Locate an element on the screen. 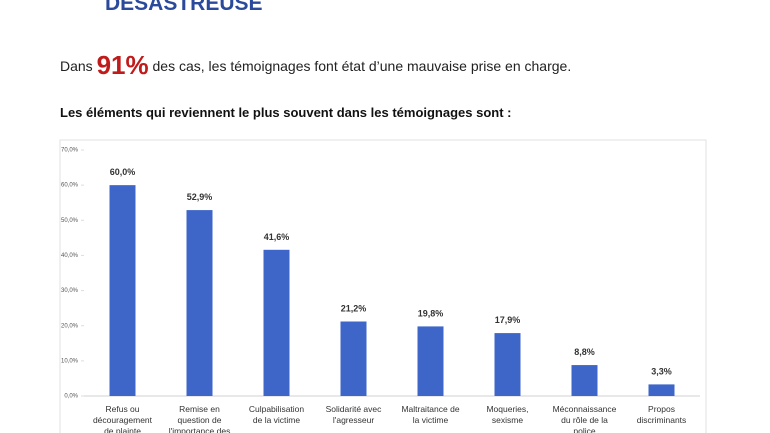  value-label: 17,9% is located at coordinates (508, 320).